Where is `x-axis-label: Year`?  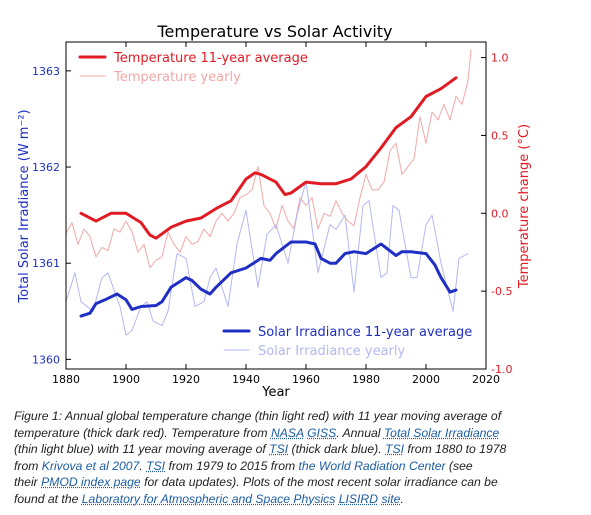 x-axis-label: Year is located at coordinates (275, 392).